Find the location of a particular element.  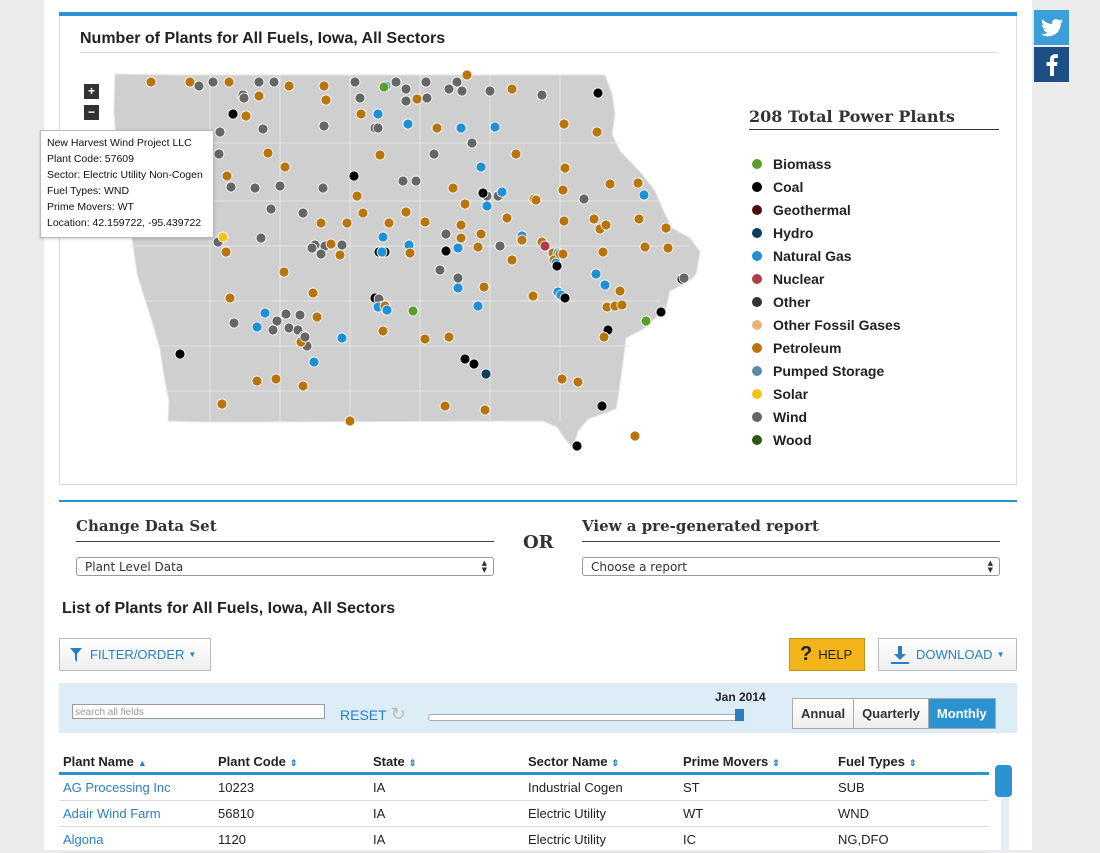

data-set-select: Plant Level Data ▲ ▼ is located at coordinates (285, 566).